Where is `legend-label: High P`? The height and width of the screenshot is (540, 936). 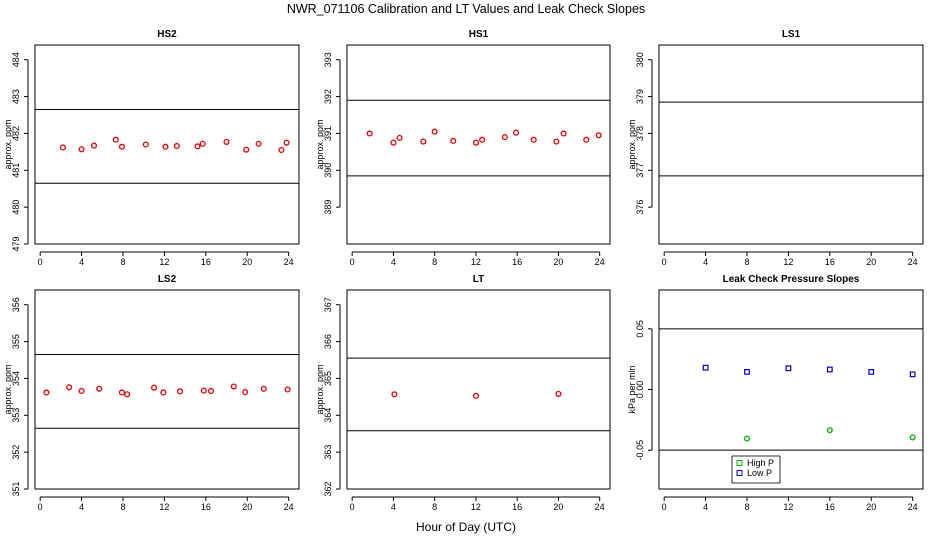 legend-label: High P is located at coordinates (760, 463).